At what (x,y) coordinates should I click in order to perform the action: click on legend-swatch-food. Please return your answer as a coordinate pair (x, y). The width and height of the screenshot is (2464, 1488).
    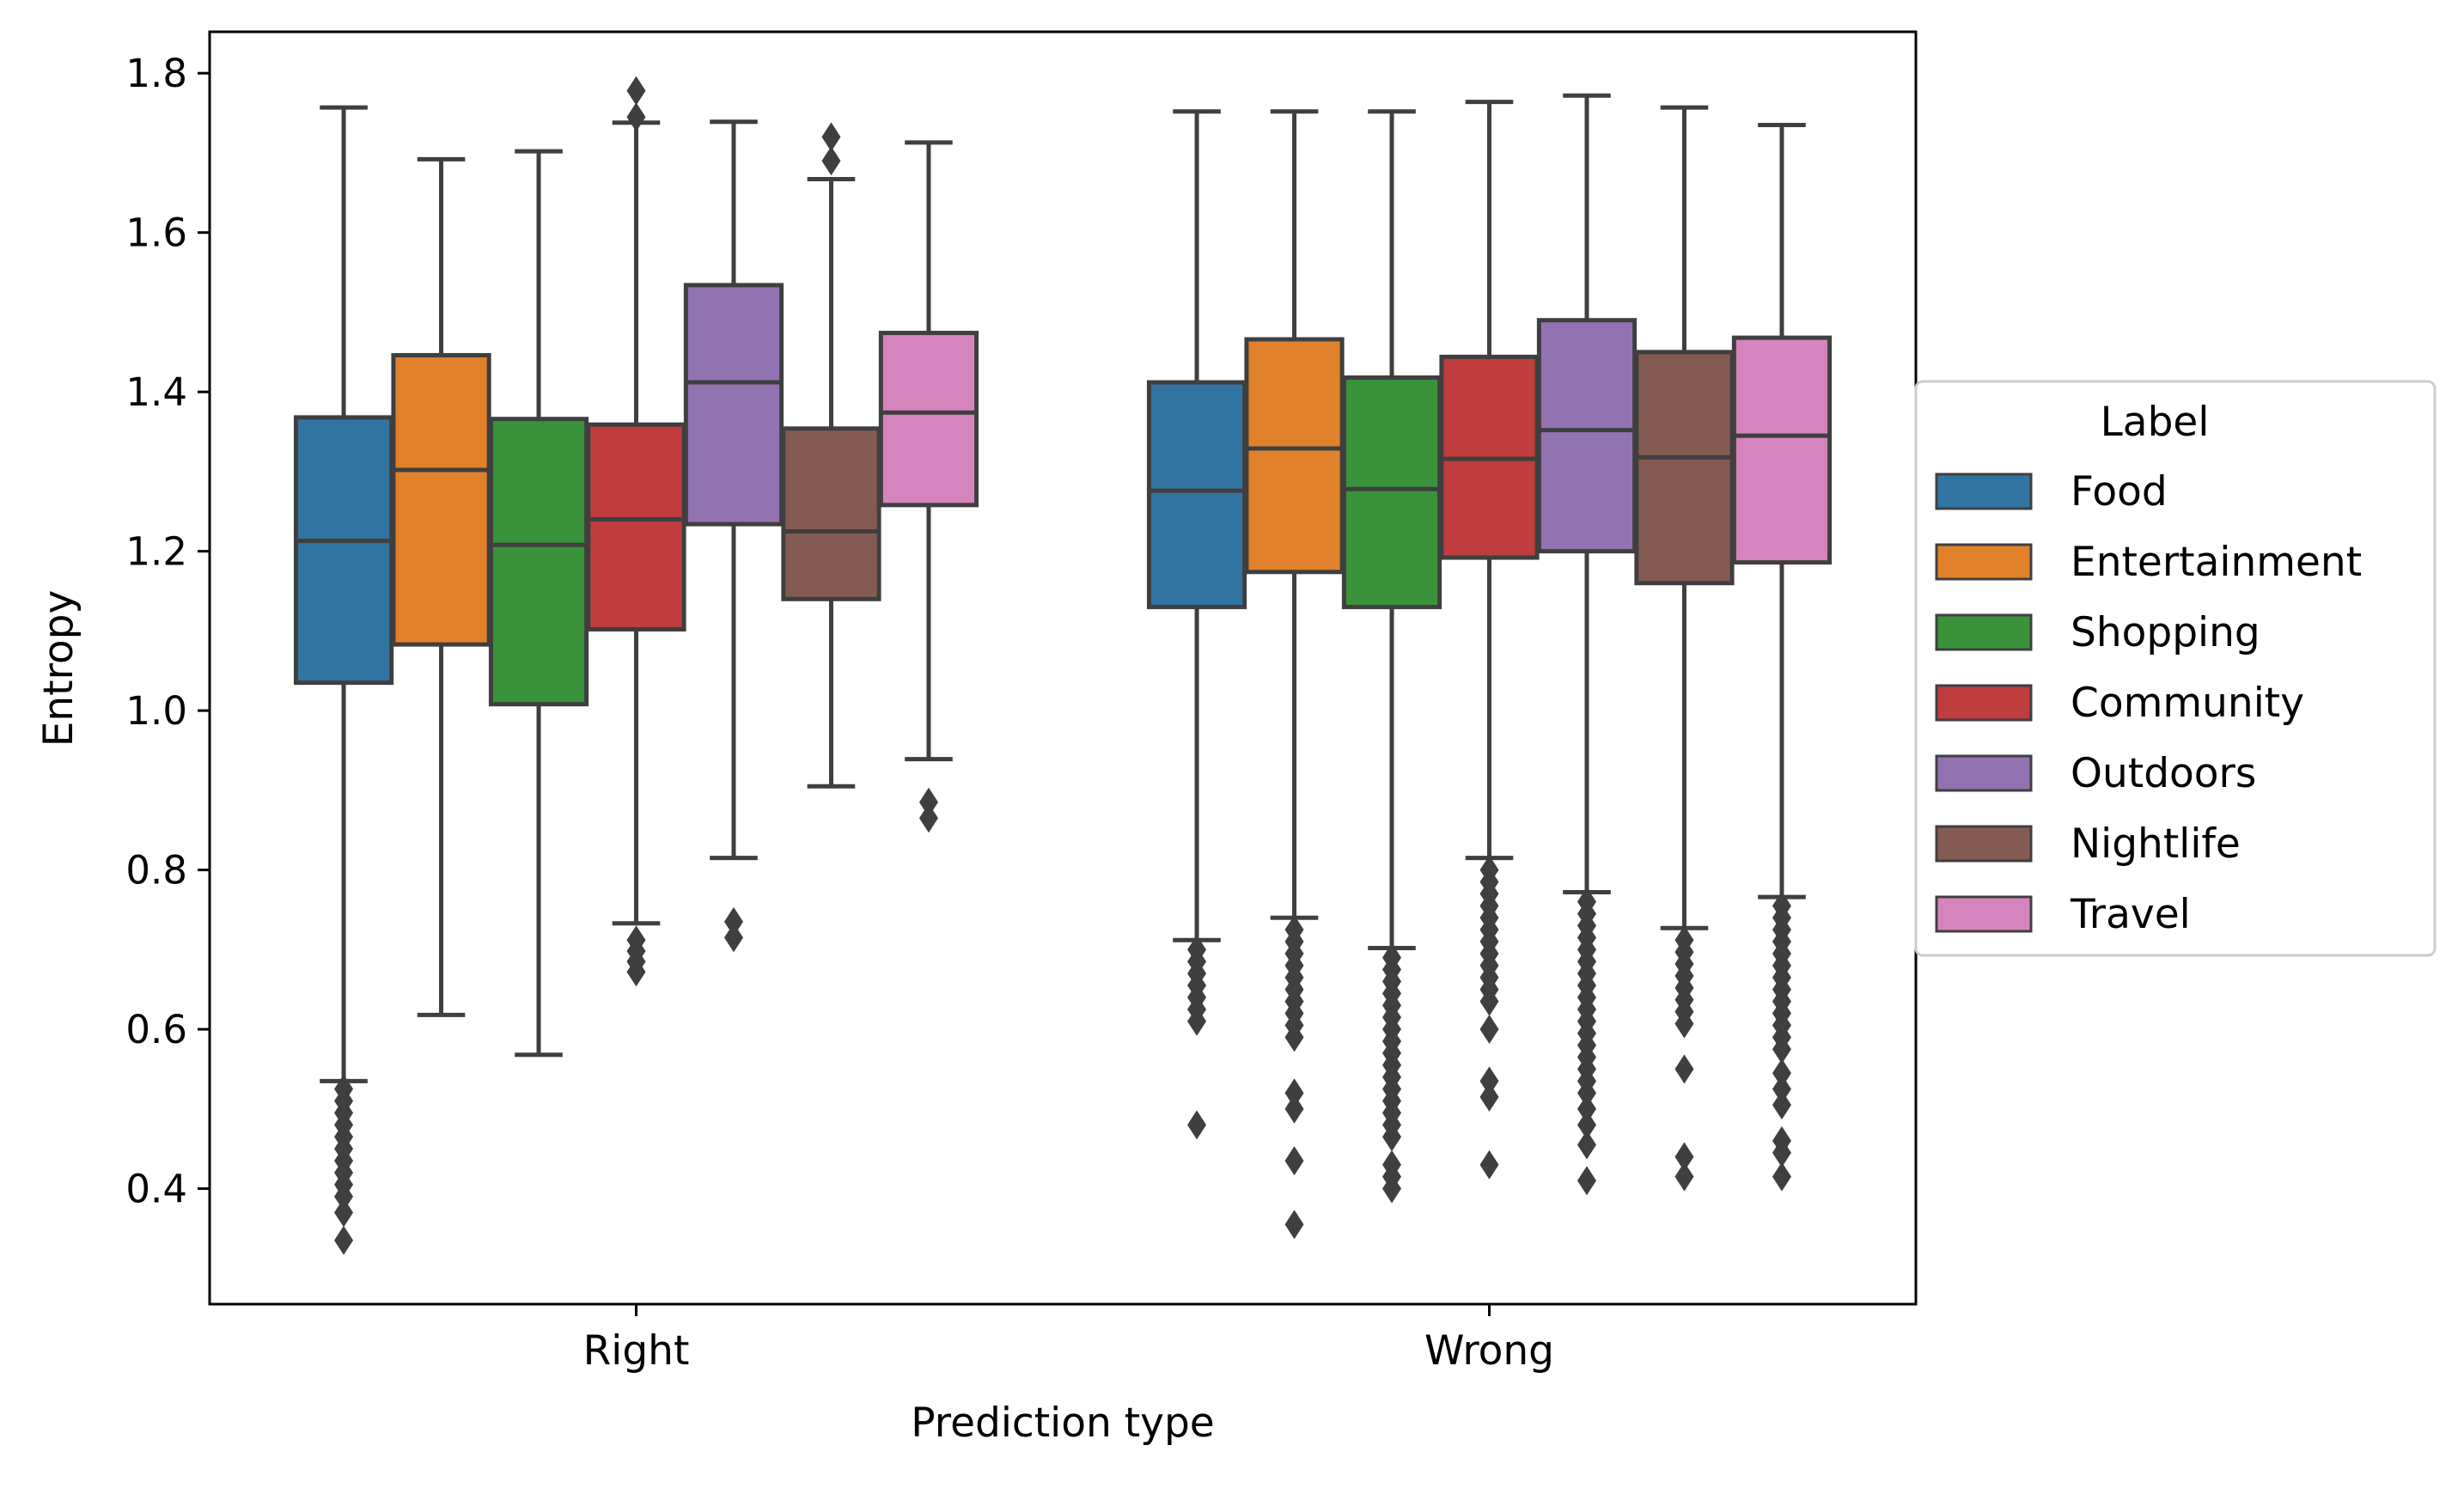
    Looking at the image, I should click on (1984, 491).